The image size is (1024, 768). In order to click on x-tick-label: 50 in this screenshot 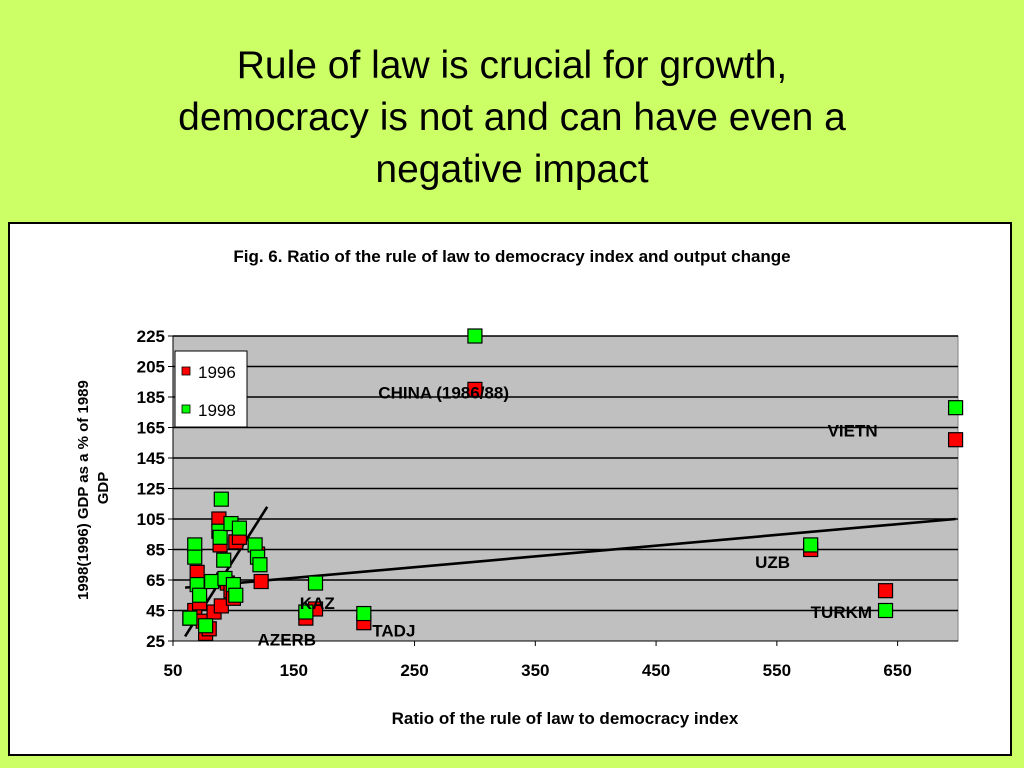, I will do `click(173, 670)`.